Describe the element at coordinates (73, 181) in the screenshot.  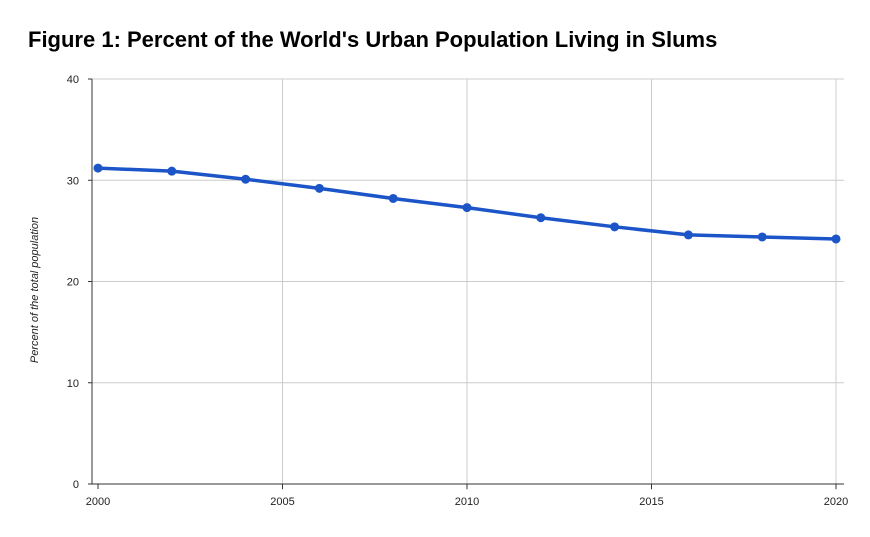
I see `y-tick-label: 30` at that location.